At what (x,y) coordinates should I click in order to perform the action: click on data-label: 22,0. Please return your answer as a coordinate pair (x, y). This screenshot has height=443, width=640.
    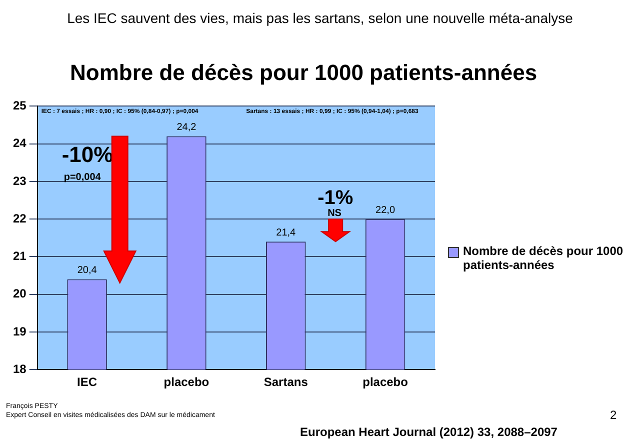
    Looking at the image, I should click on (386, 210).